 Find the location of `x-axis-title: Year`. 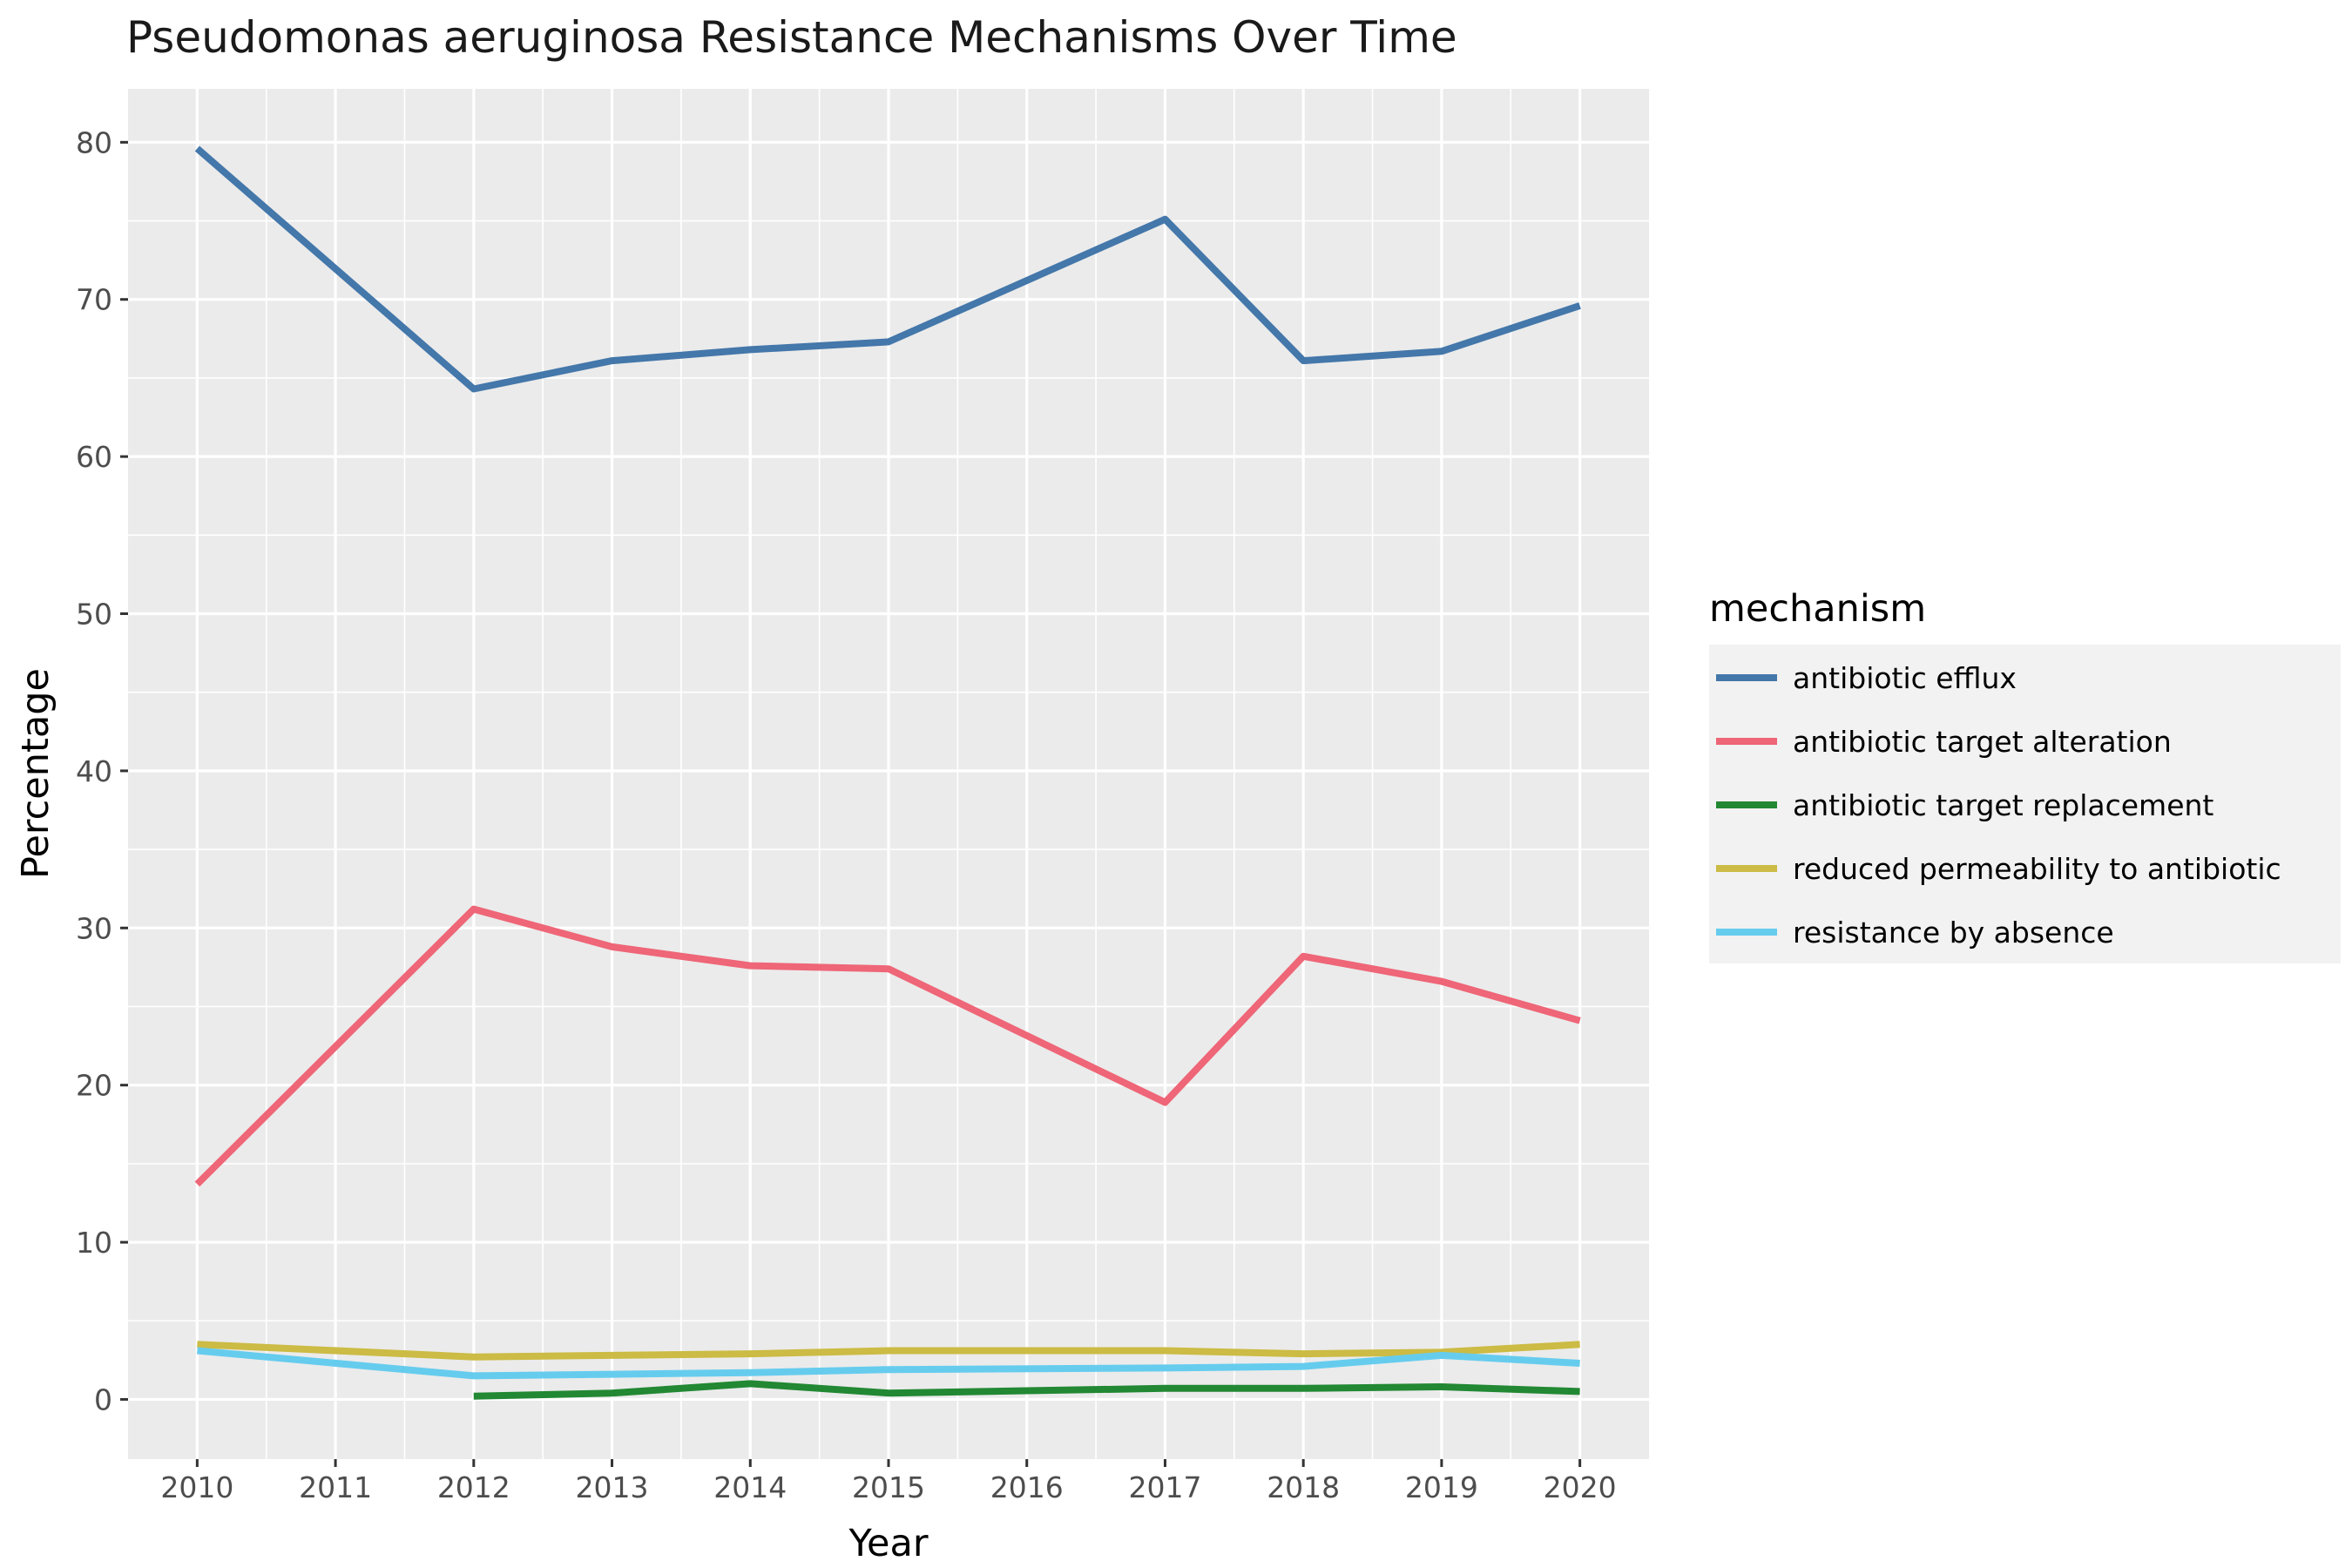

x-axis-title: Year is located at coordinates (888, 1543).